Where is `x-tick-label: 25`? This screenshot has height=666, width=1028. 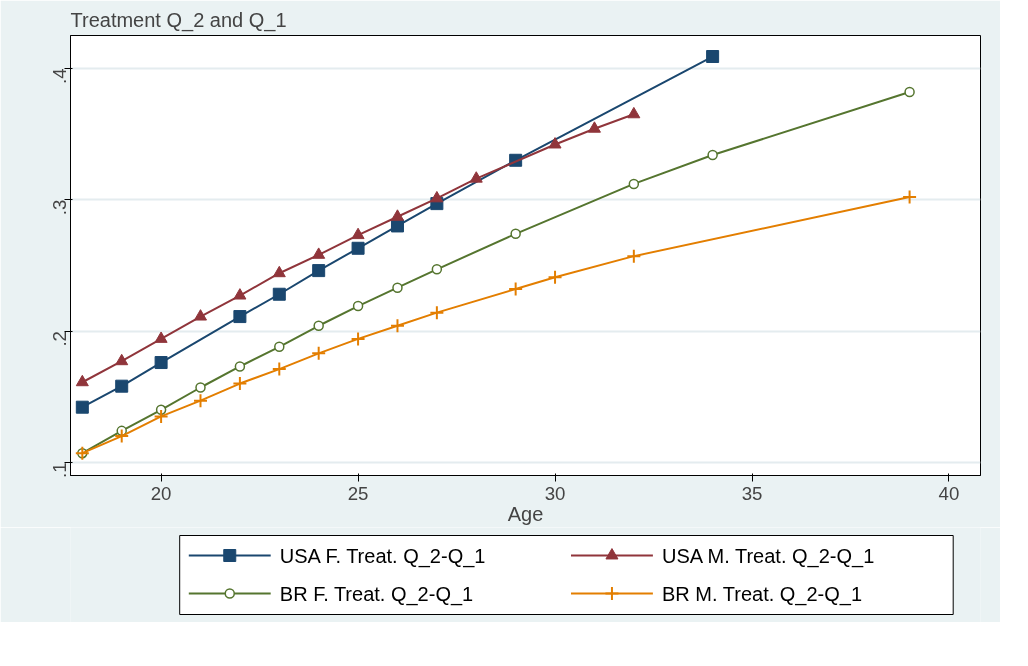 x-tick-label: 25 is located at coordinates (358, 493).